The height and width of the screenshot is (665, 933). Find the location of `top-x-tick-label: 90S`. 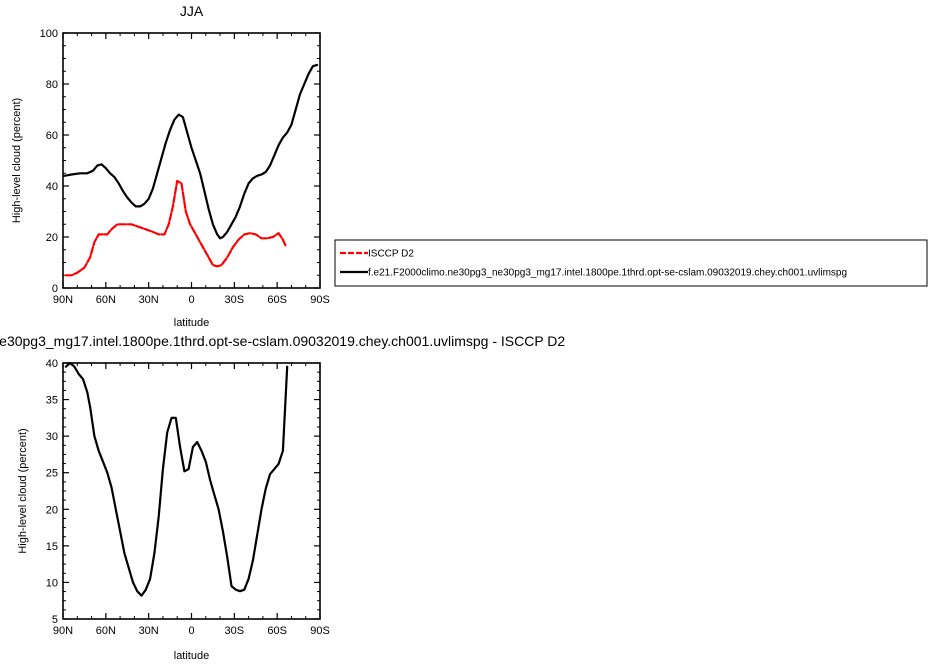

top-x-tick-label: 90S is located at coordinates (320, 300).